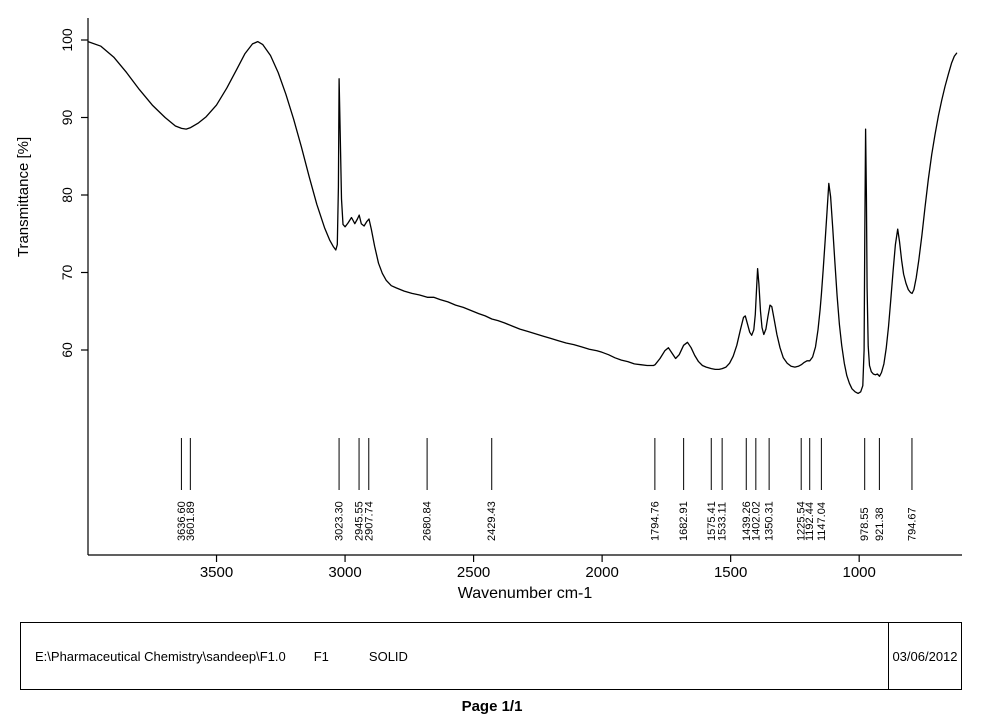  What do you see at coordinates (601, 572) in the screenshot?
I see `x-tick-label: 2000` at bounding box center [601, 572].